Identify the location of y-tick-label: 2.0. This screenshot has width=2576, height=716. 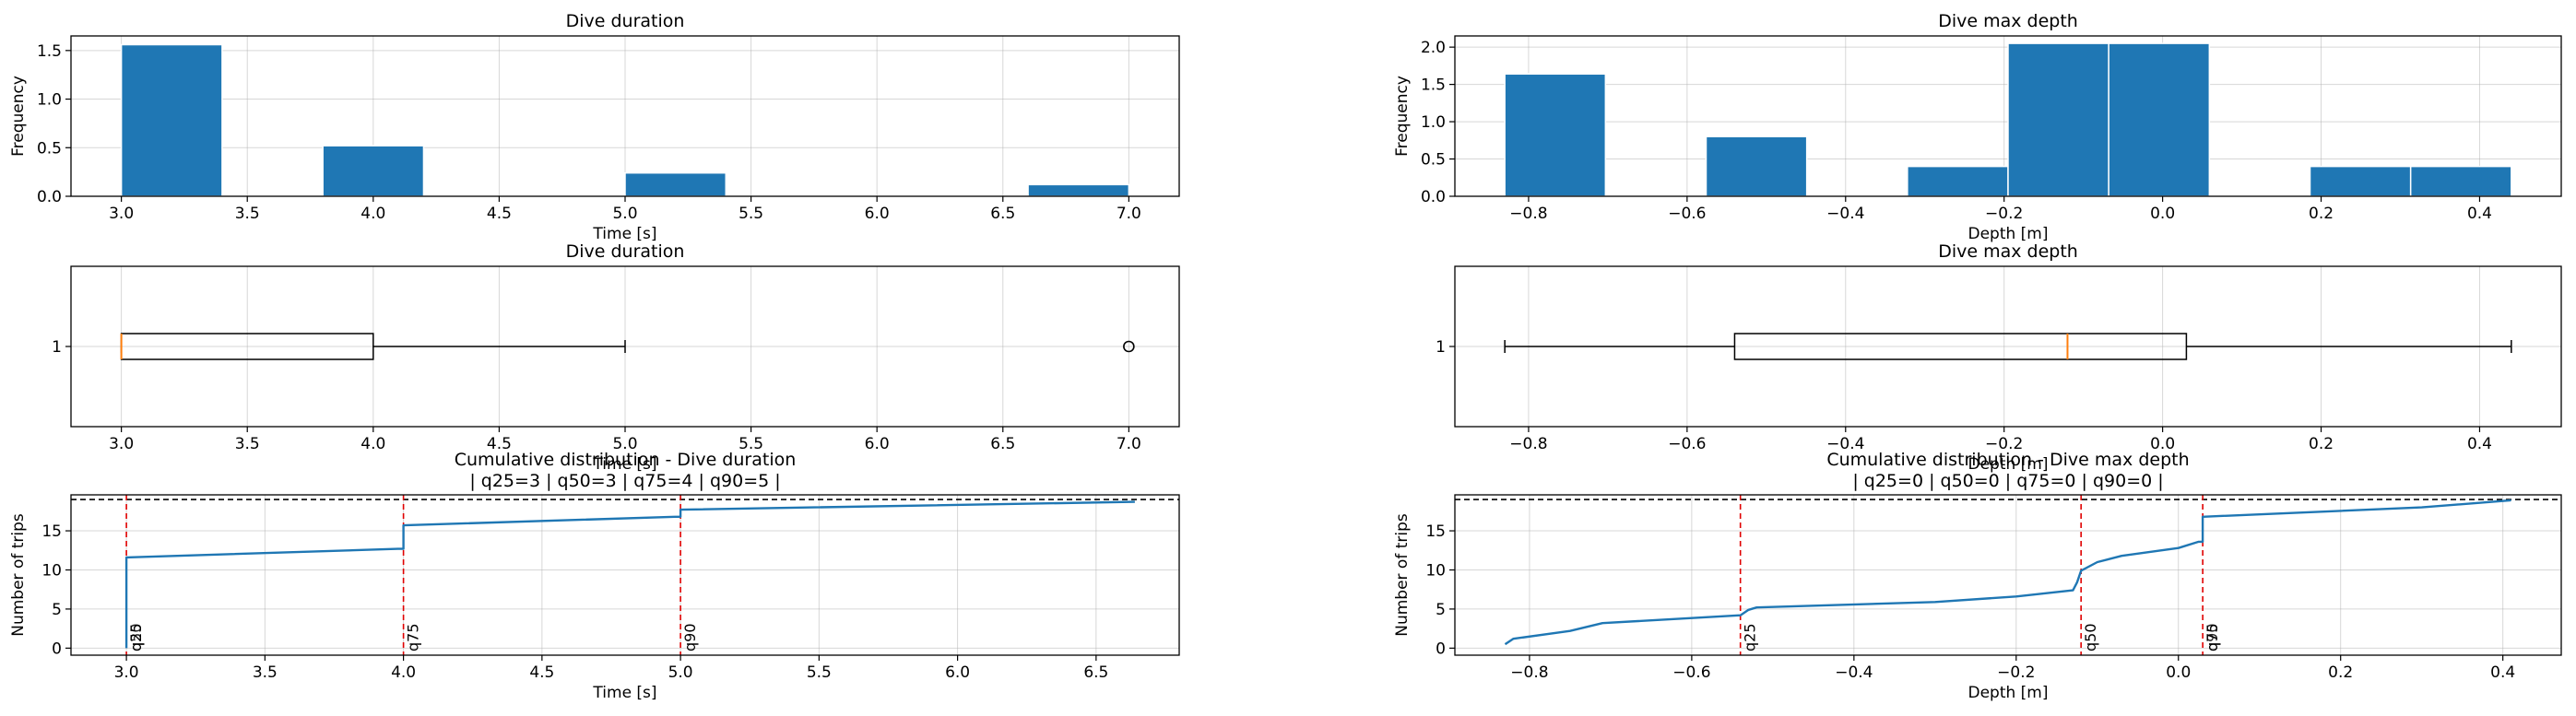
(1433, 48).